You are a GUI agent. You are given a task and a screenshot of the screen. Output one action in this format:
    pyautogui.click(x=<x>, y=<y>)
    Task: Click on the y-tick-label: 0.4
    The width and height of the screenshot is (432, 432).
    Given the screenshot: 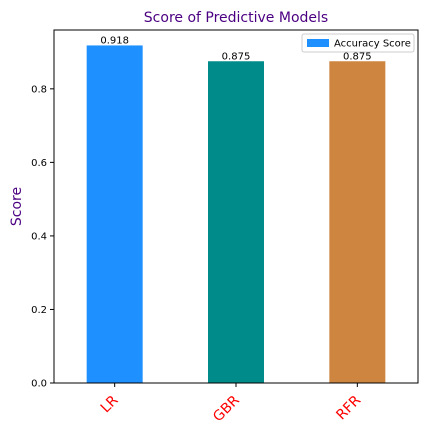 What is the action you would take?
    pyautogui.click(x=39, y=236)
    